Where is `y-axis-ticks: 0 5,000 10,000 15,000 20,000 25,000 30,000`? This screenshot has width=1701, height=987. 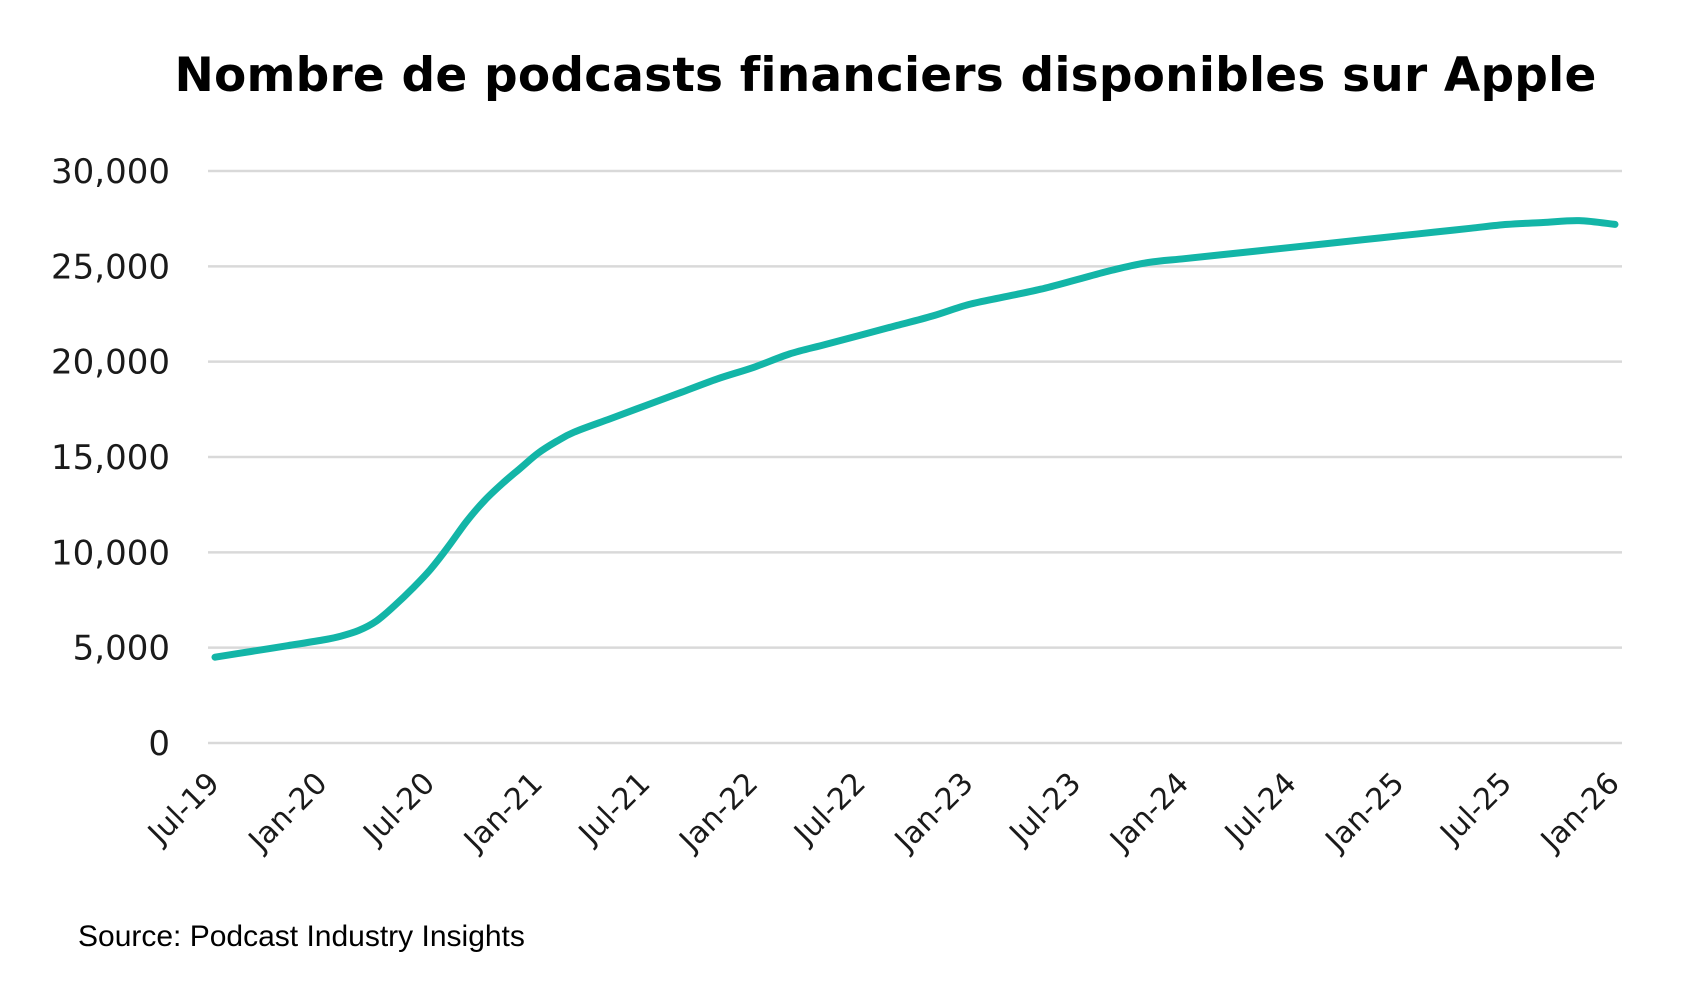 y-axis-ticks: 0 5,000 10,000 15,000 20,000 25,000 30,000 is located at coordinates (110, 458).